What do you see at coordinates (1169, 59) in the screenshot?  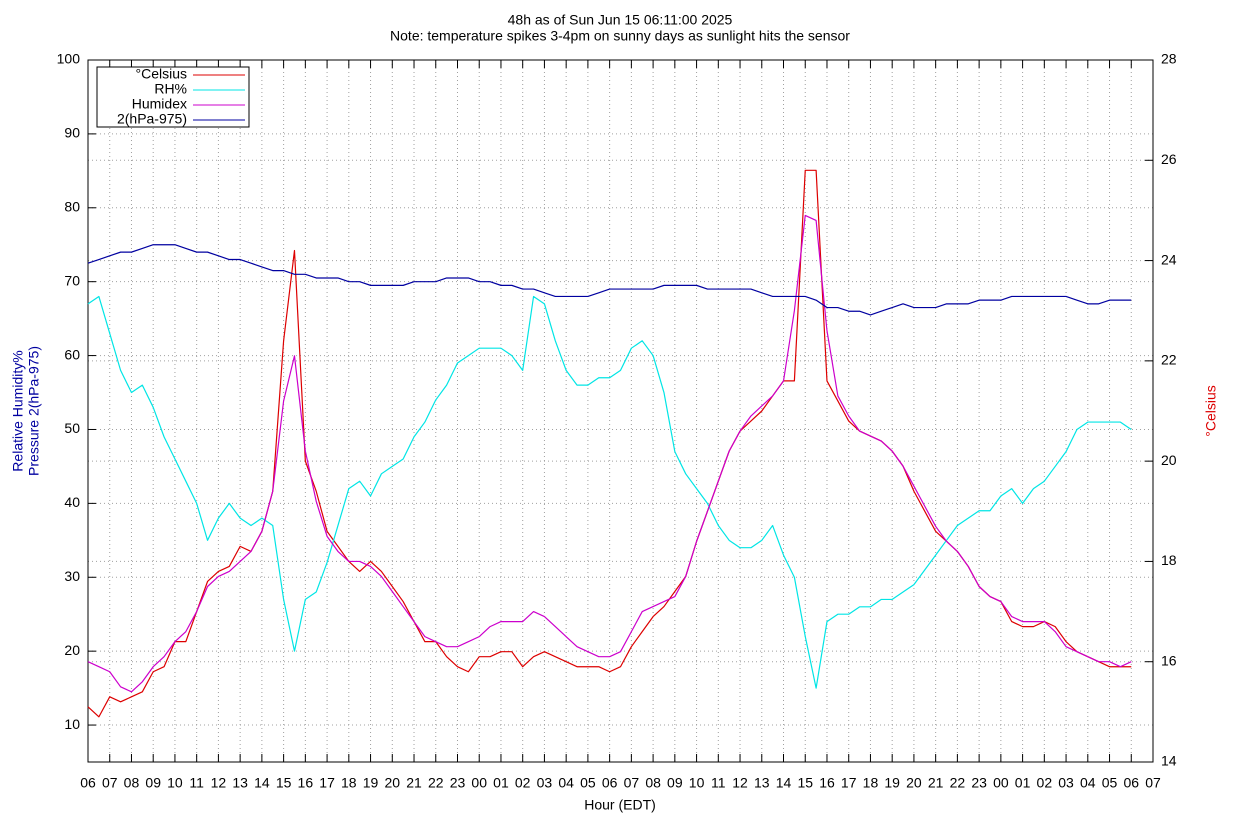 I see `y2-tick-label: 28` at bounding box center [1169, 59].